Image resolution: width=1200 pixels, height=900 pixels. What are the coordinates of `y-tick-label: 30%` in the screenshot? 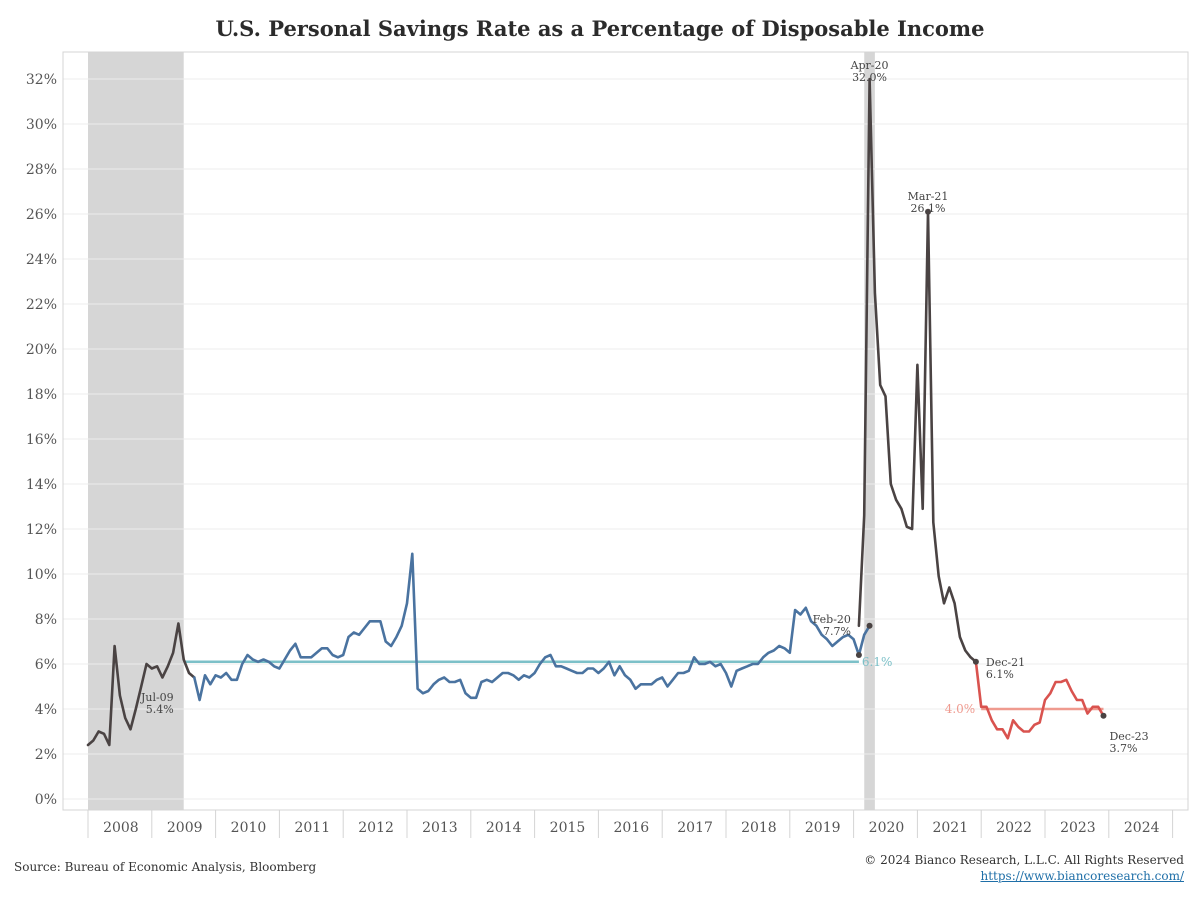 It's located at (41, 125).